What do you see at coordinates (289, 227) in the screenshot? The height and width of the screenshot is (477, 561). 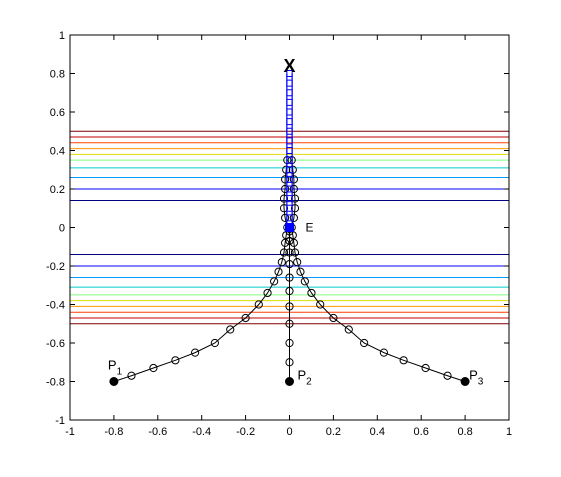 I see `end-effector-marker` at bounding box center [289, 227].